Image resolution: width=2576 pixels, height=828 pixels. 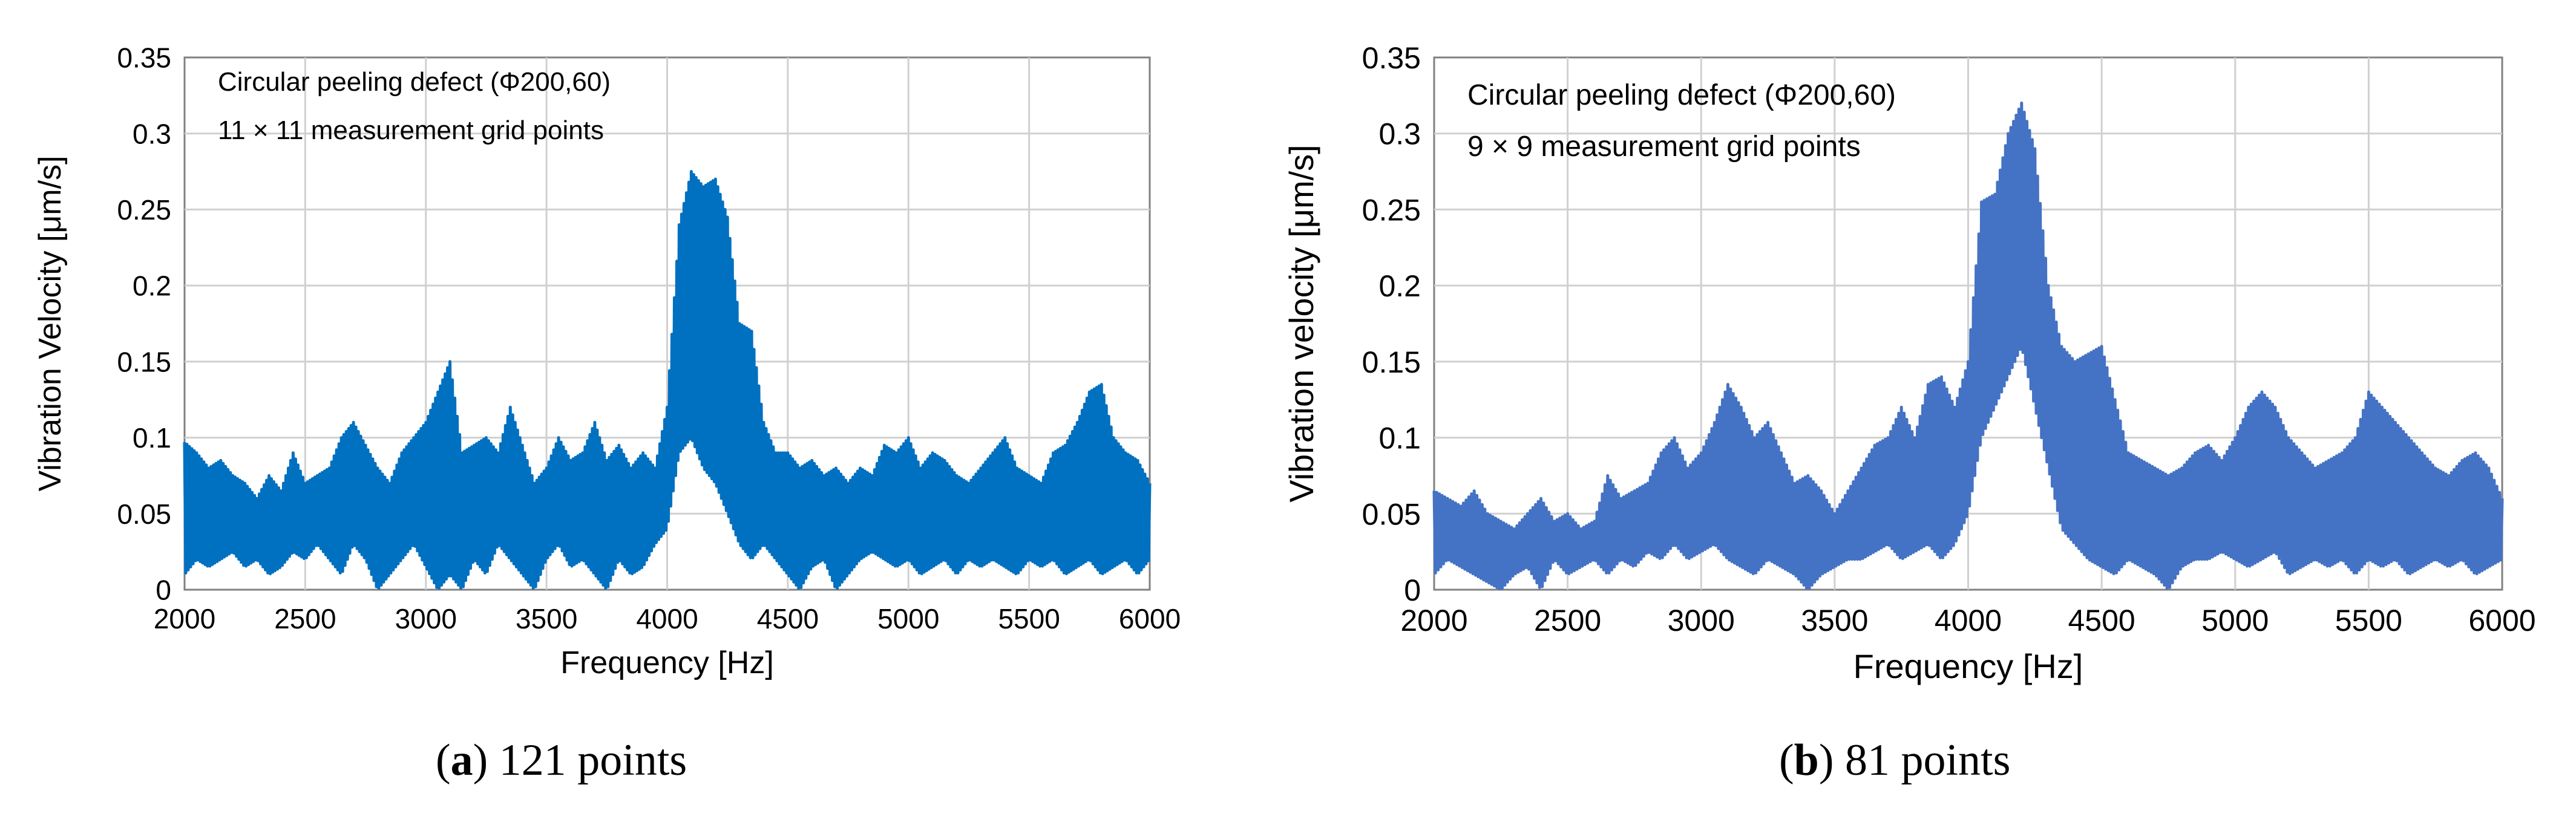 I want to click on x-tick-label-a: 2000, so click(x=184, y=618).